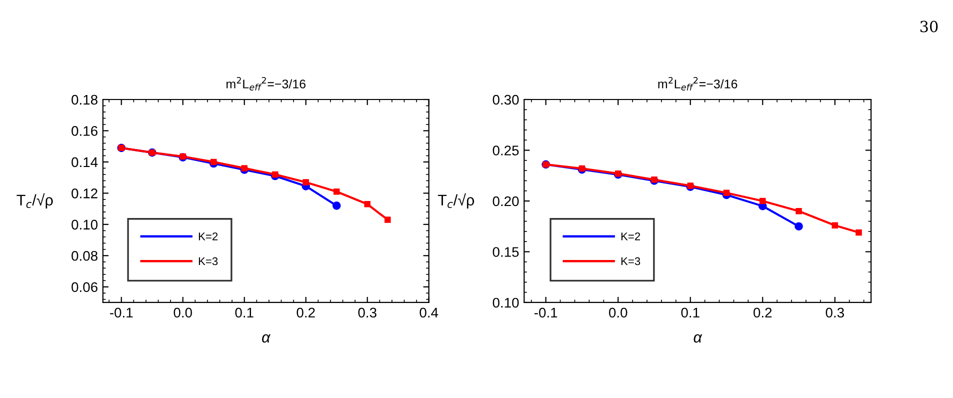  Describe the element at coordinates (429, 313) in the screenshot. I see `x-tick-label: 0.4` at that location.